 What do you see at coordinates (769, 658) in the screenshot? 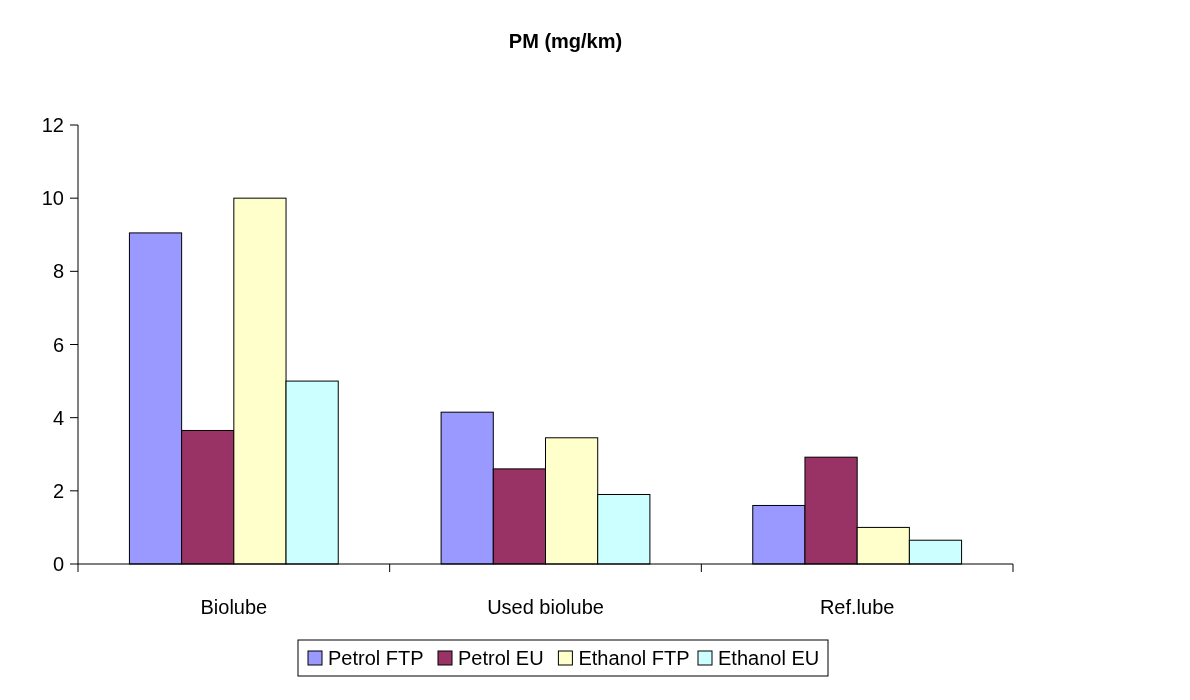
I see `legend-label: Ethanol EU` at bounding box center [769, 658].